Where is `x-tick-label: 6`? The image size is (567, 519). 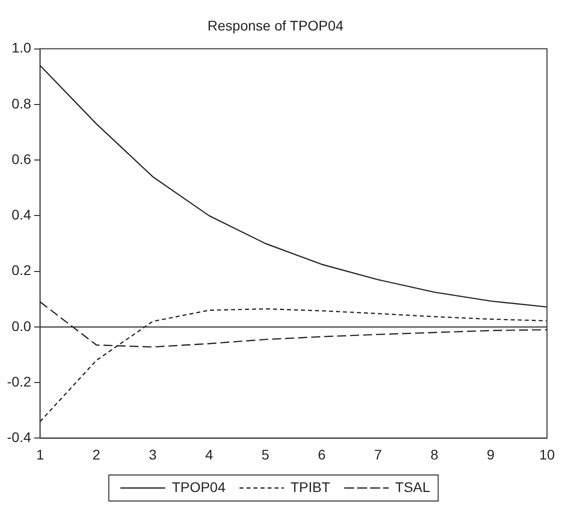
x-tick-label: 6 is located at coordinates (322, 454).